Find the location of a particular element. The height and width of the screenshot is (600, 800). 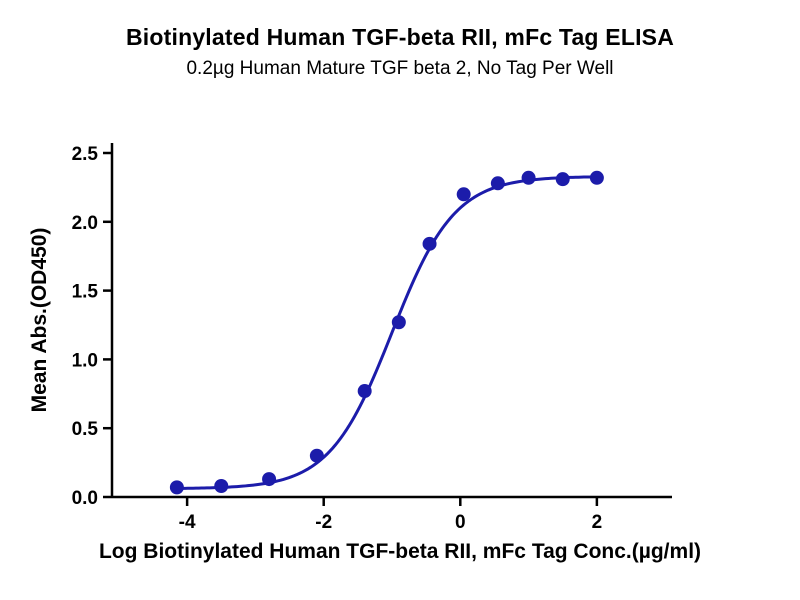

x-tick-label: -4 is located at coordinates (187, 522).